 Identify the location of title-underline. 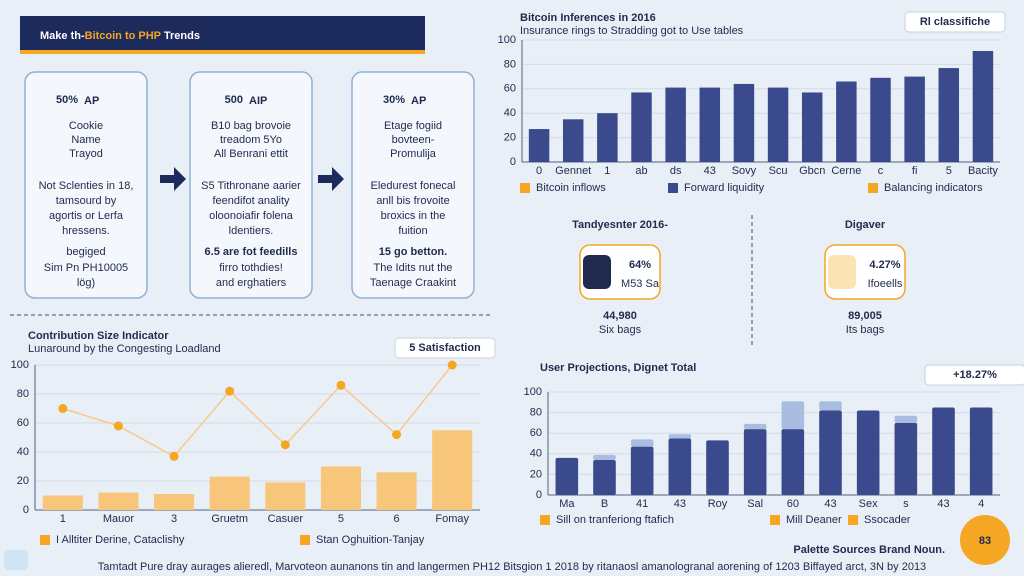
(222, 52).